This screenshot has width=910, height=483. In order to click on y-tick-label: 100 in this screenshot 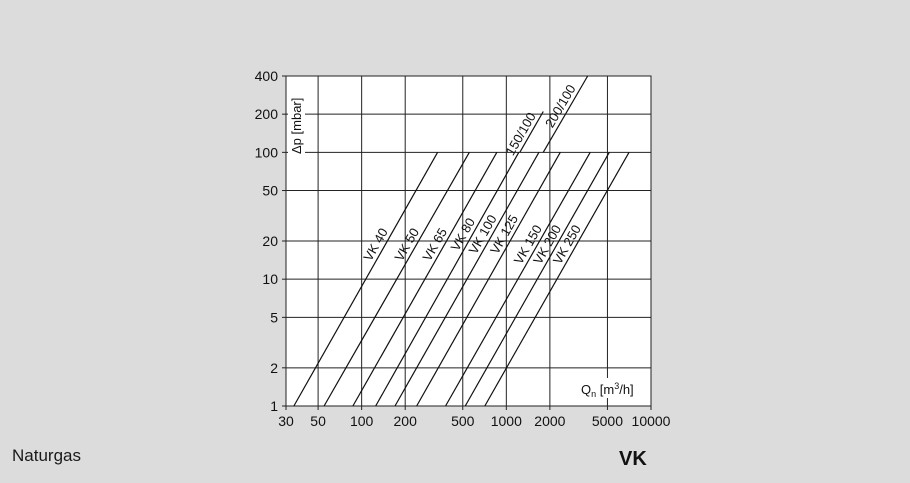, I will do `click(267, 152)`.